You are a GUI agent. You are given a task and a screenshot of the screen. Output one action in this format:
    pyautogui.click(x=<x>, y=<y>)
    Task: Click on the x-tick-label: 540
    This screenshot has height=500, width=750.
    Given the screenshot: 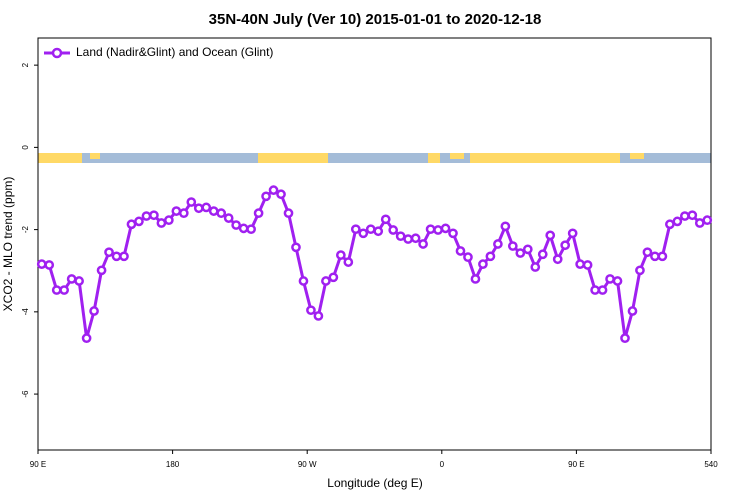 What is the action you would take?
    pyautogui.click(x=711, y=464)
    